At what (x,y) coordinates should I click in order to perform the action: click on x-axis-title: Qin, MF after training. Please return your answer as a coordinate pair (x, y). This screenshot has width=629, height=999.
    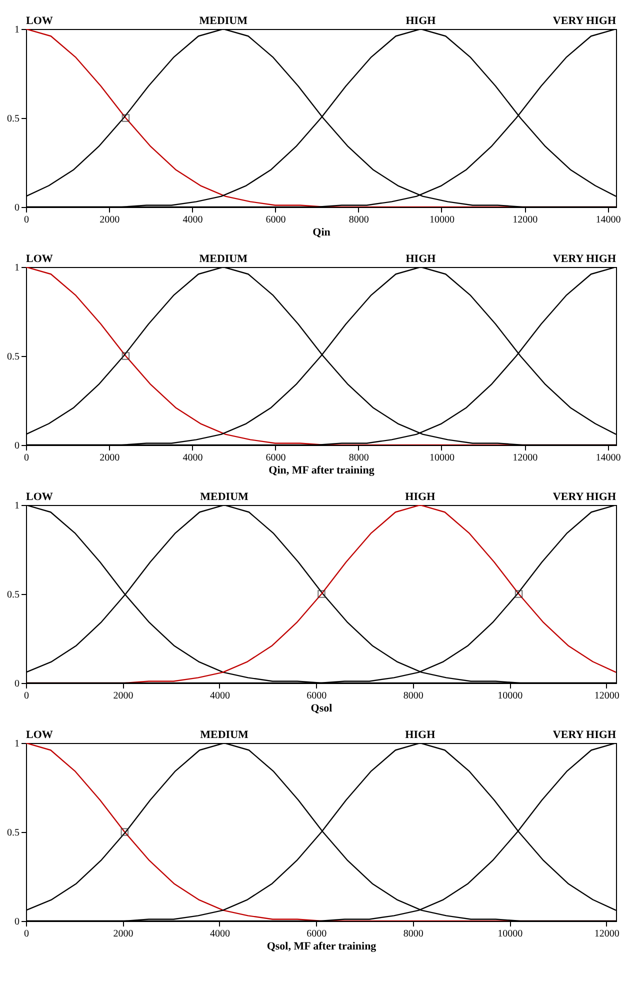
    Looking at the image, I should click on (321, 470).